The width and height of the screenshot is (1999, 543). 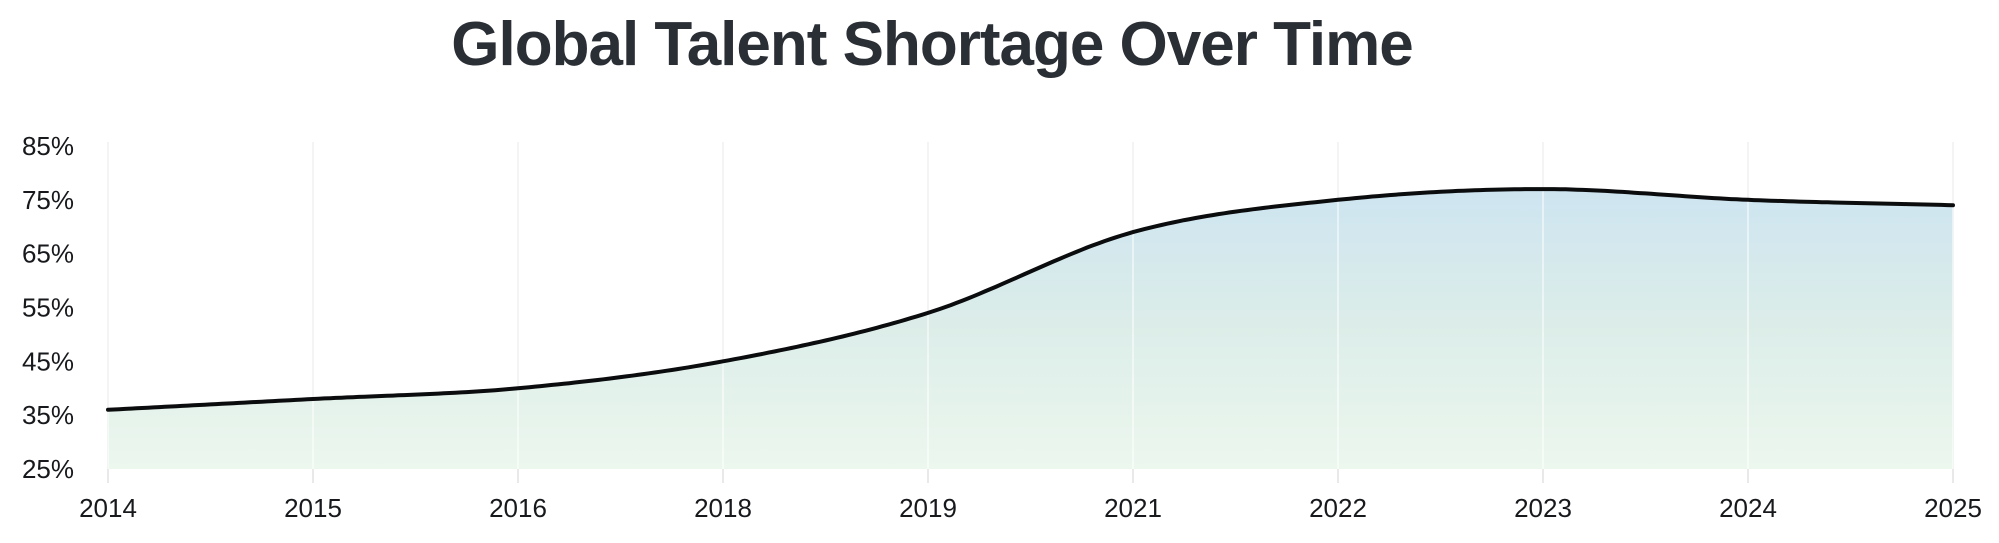 I want to click on x-axis-label-2015: 2015, so click(x=313, y=508).